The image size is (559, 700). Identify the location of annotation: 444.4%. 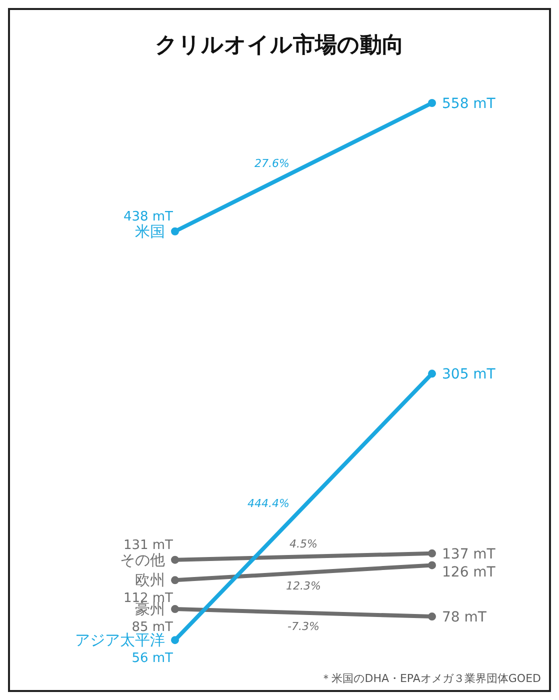
(269, 503).